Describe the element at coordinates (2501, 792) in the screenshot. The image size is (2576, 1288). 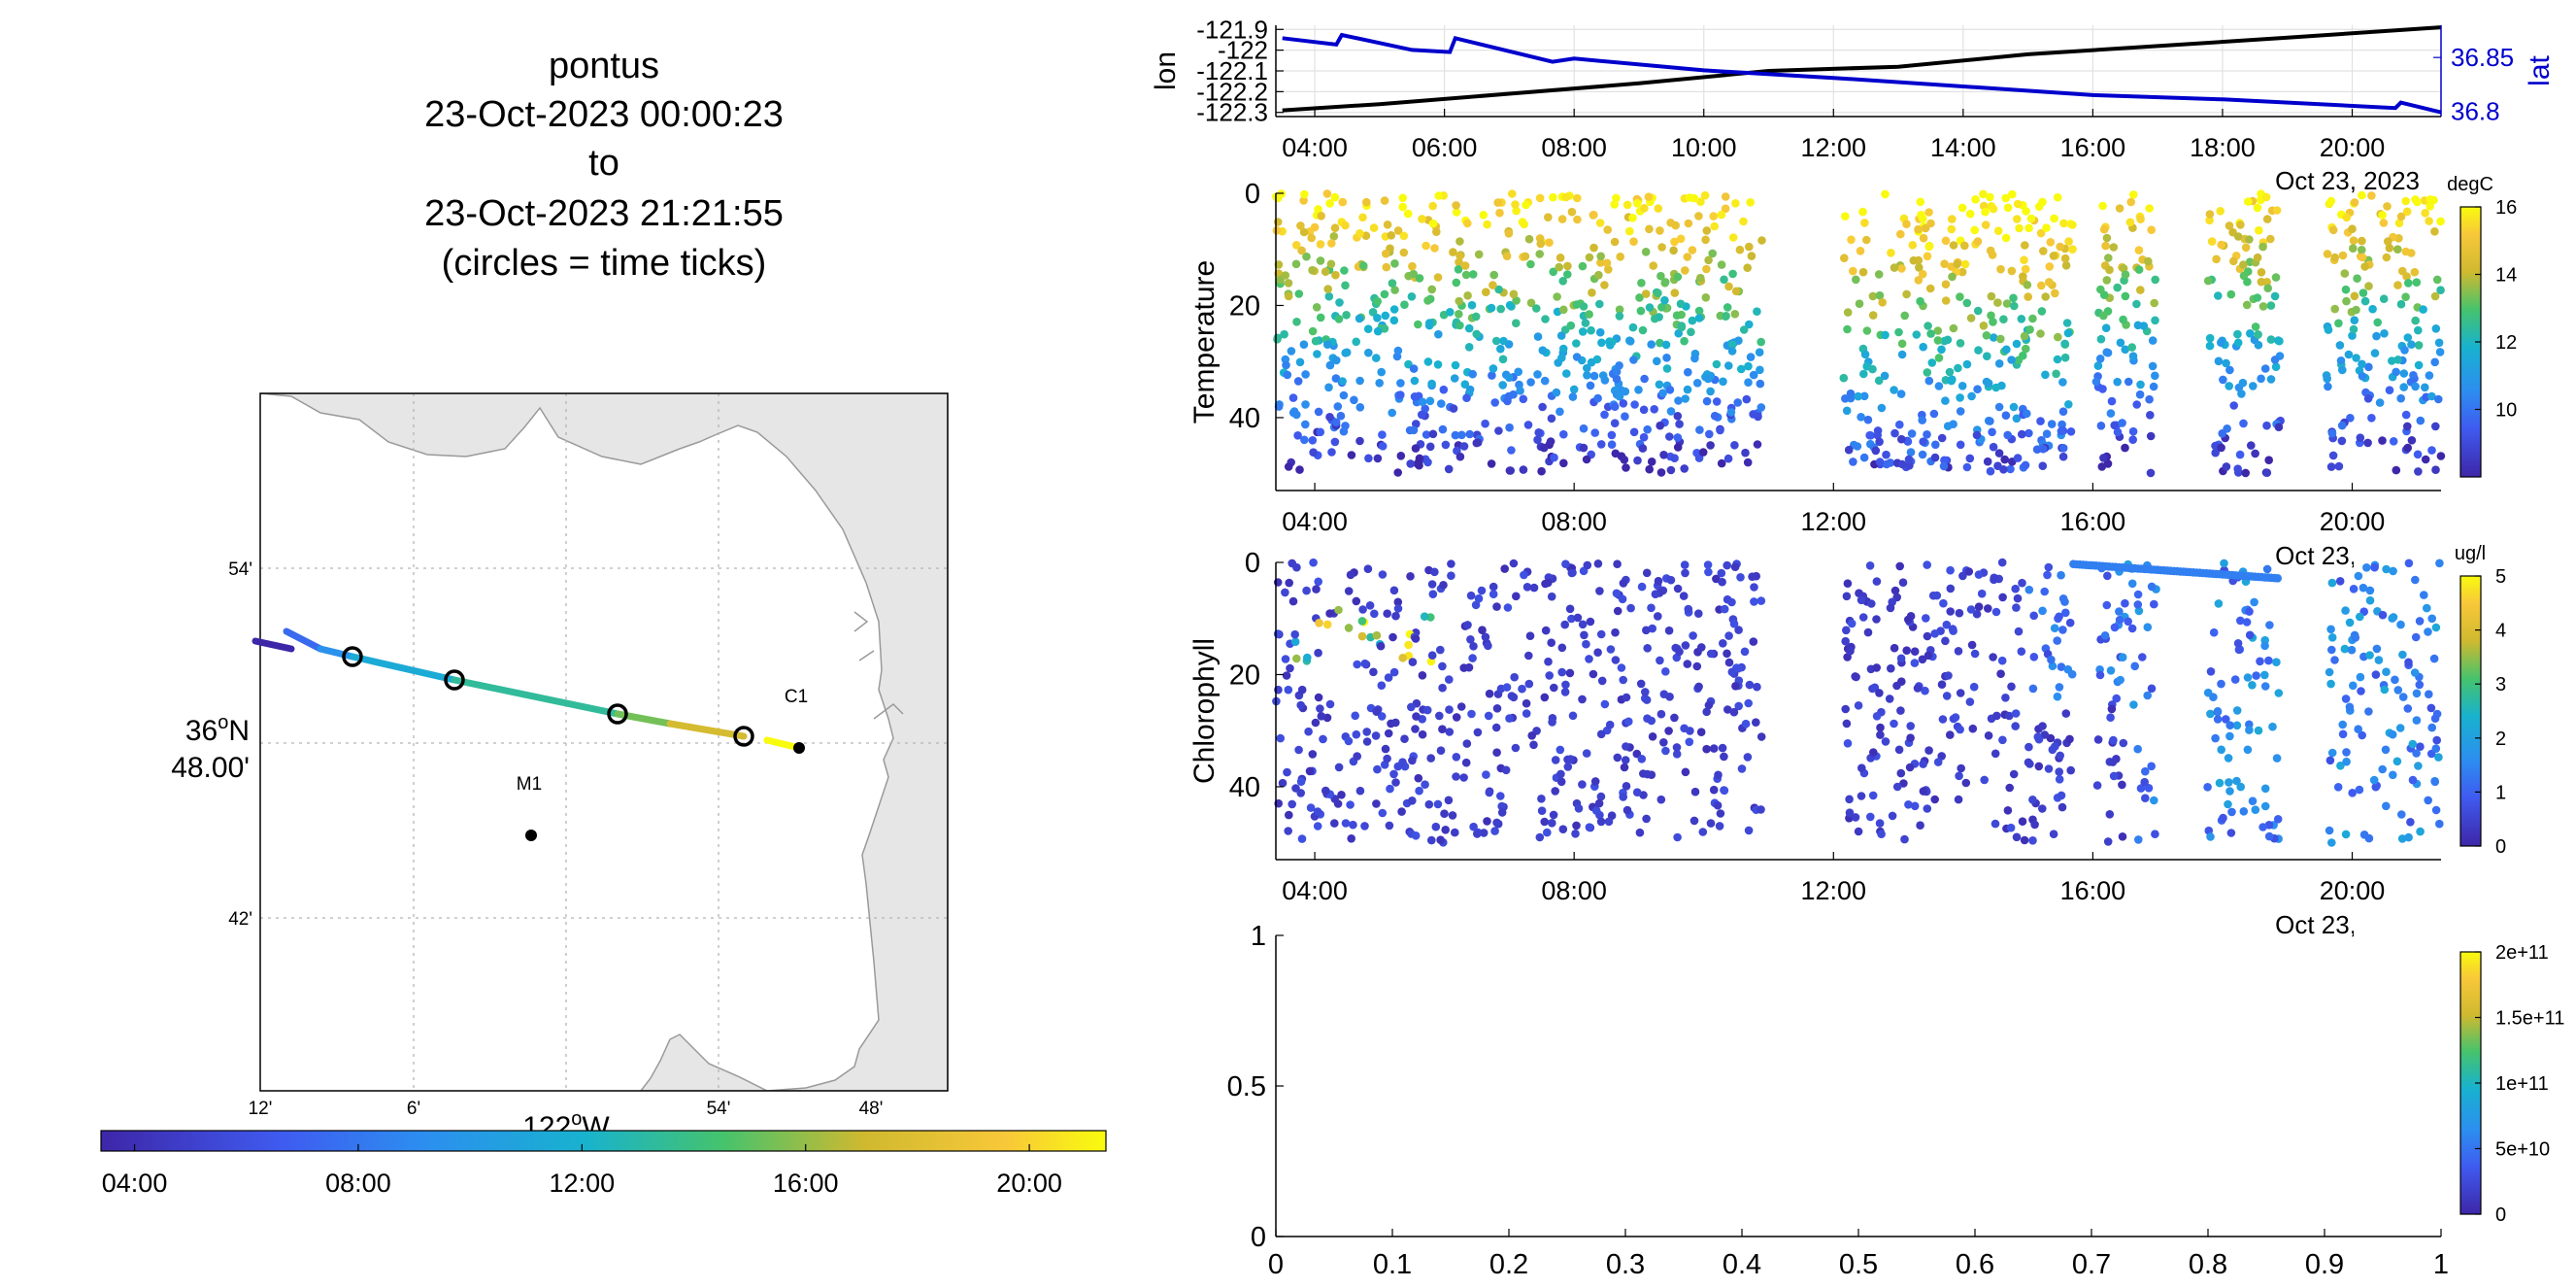
I see `colorbar-tick-label: 1` at that location.